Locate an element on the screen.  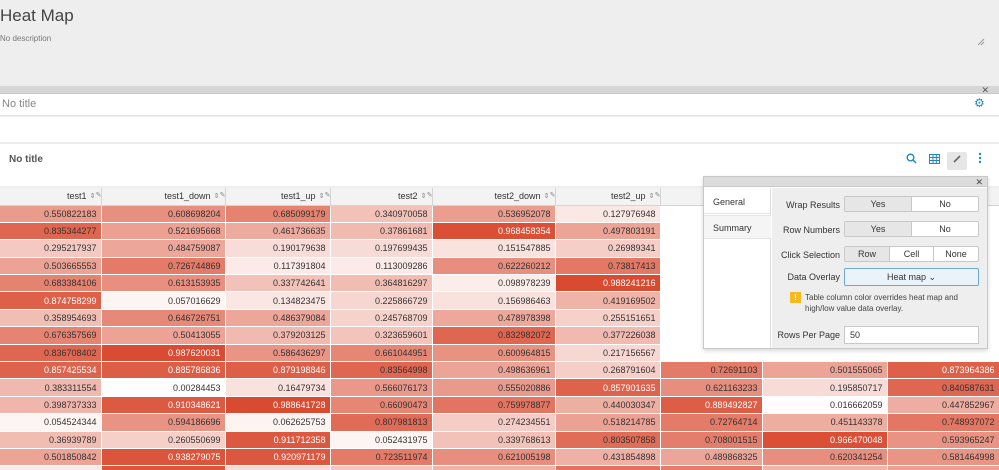
click-selection-cell: Cell is located at coordinates (912, 254).